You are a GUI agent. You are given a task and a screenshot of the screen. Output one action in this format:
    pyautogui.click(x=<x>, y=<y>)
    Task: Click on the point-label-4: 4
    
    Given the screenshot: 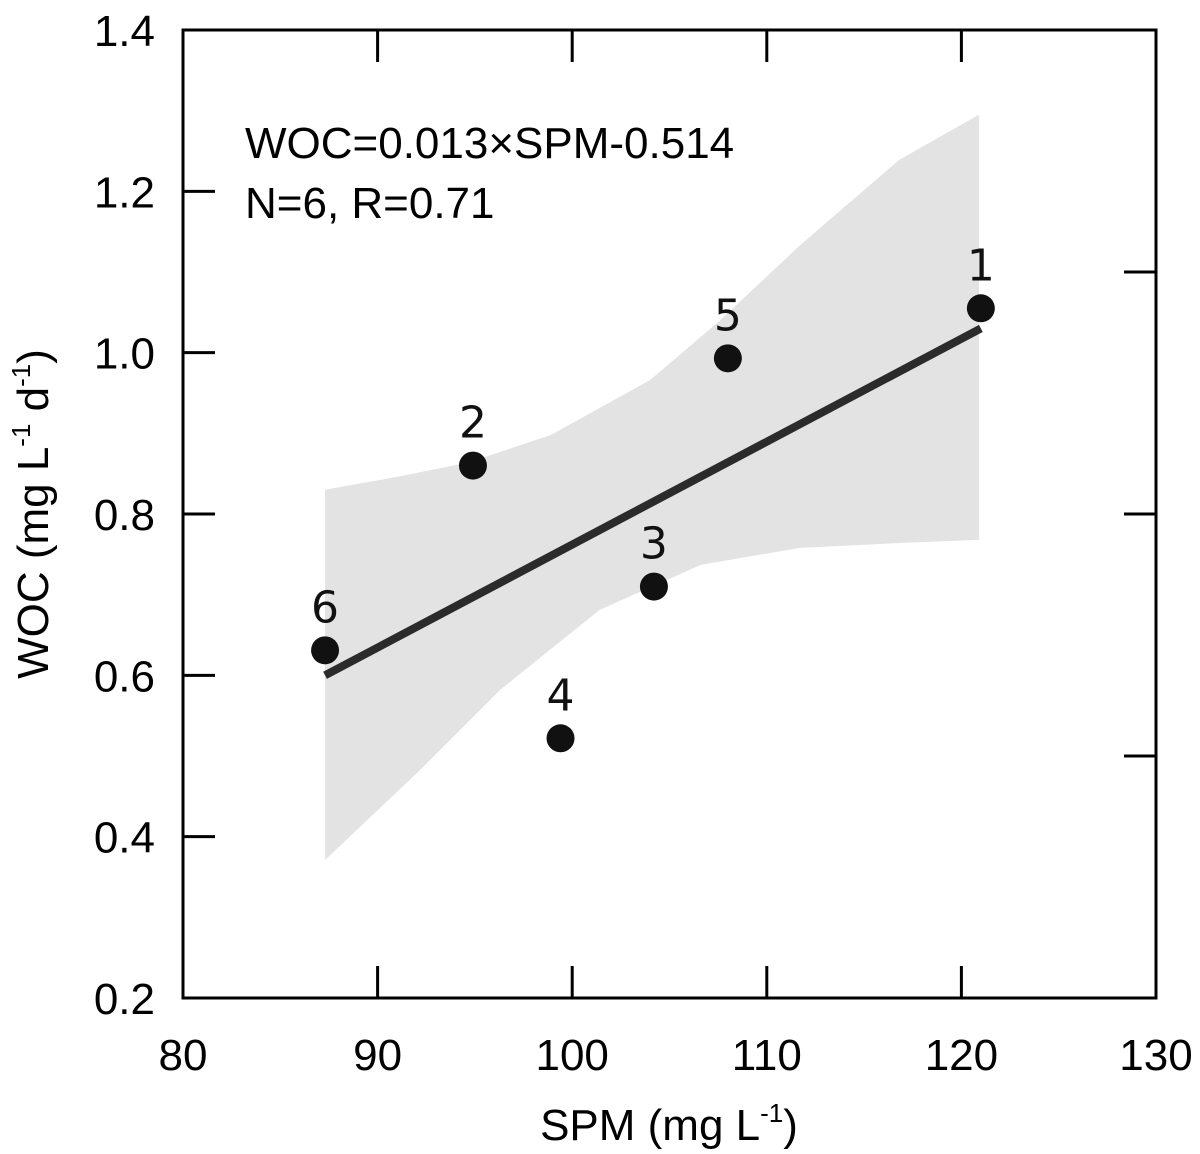 What is the action you would take?
    pyautogui.click(x=561, y=695)
    